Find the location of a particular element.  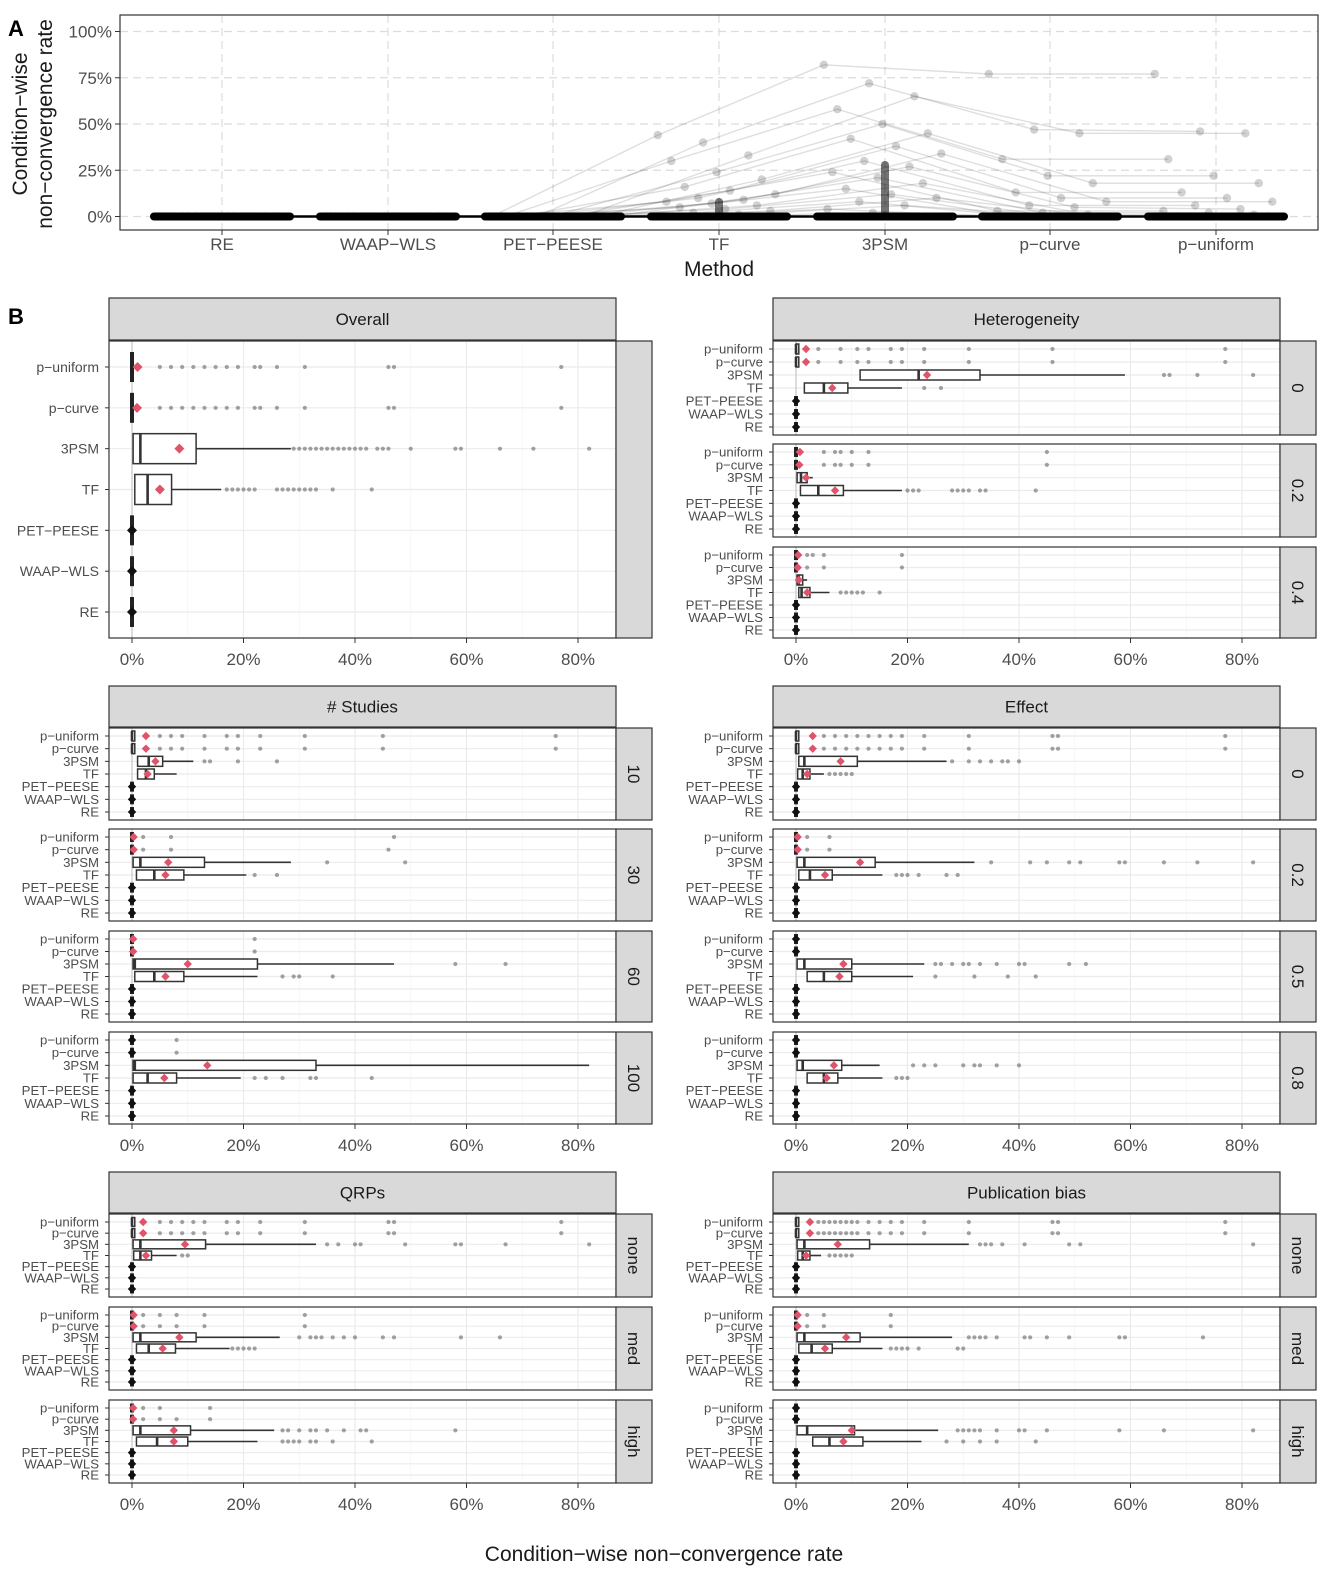

y-tick-label: p−curve is located at coordinates (739, 1052).